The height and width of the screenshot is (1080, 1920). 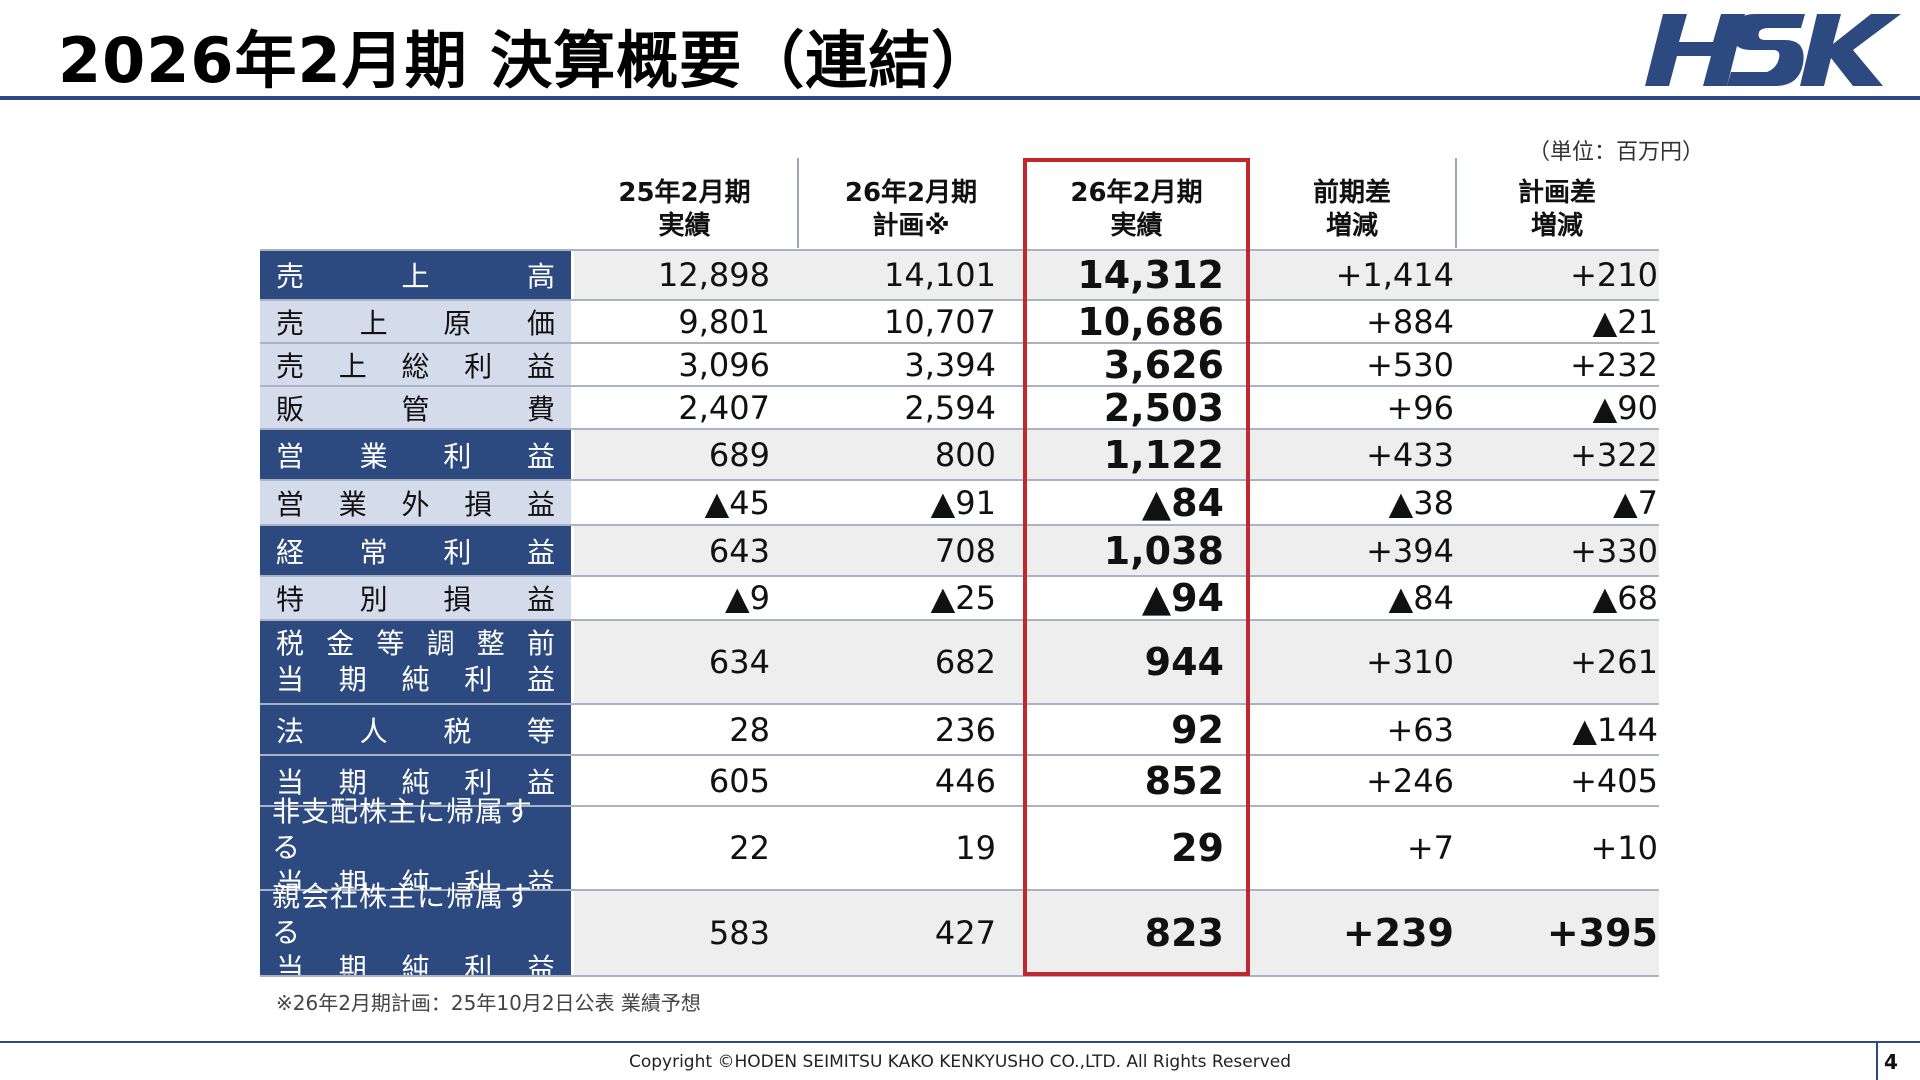 I want to click on table-row: 605 446 852 +246 +405, so click(x=1116, y=780).